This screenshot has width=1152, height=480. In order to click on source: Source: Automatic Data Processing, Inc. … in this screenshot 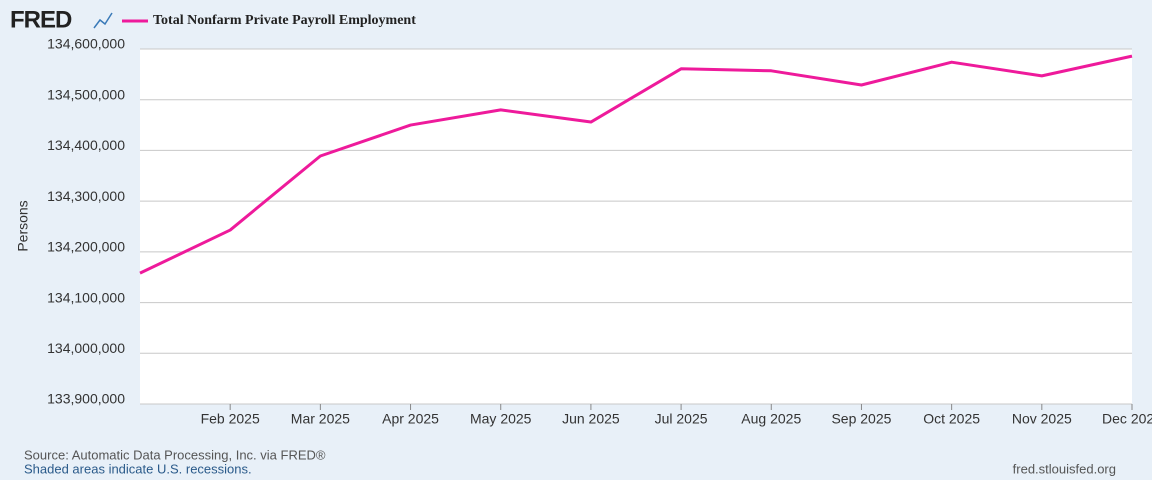, I will do `click(175, 454)`.